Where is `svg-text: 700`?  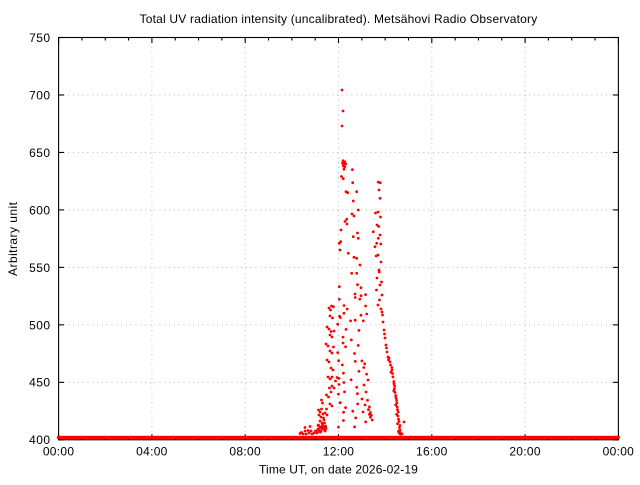
svg-text: 700 is located at coordinates (39, 95).